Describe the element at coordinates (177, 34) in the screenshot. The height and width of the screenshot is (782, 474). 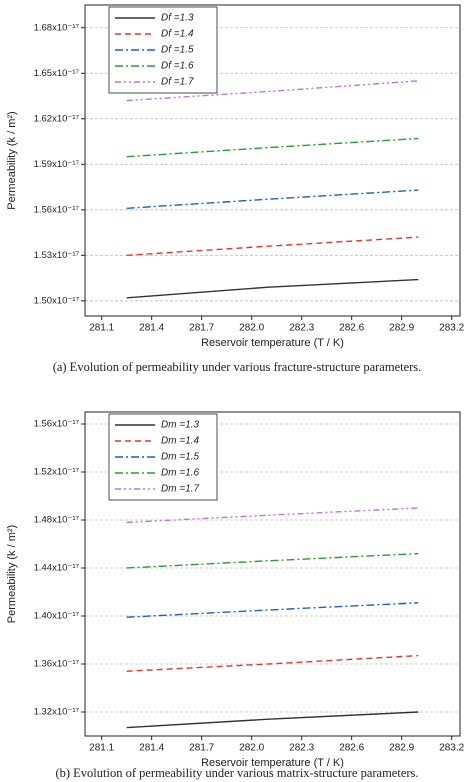
I see `legend-label: Df =1.4` at that location.